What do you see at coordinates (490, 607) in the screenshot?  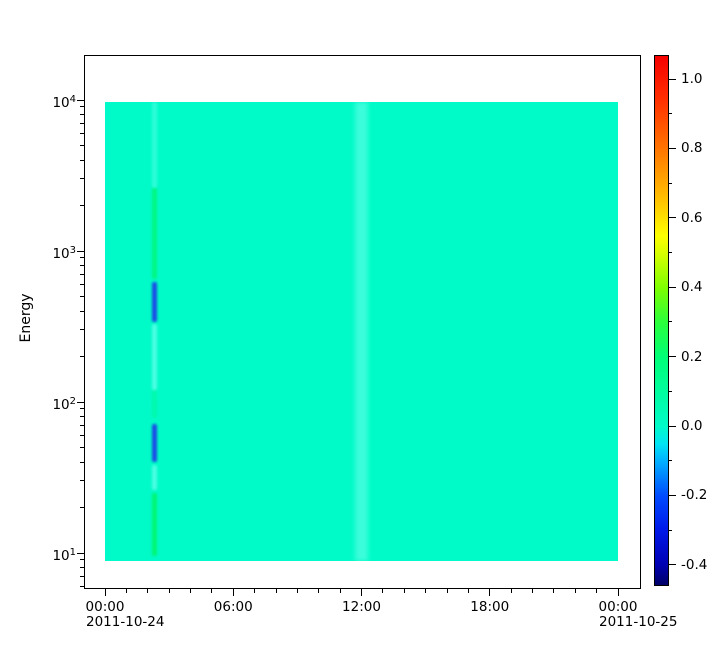 I see `x-tick-label: 18:00` at bounding box center [490, 607].